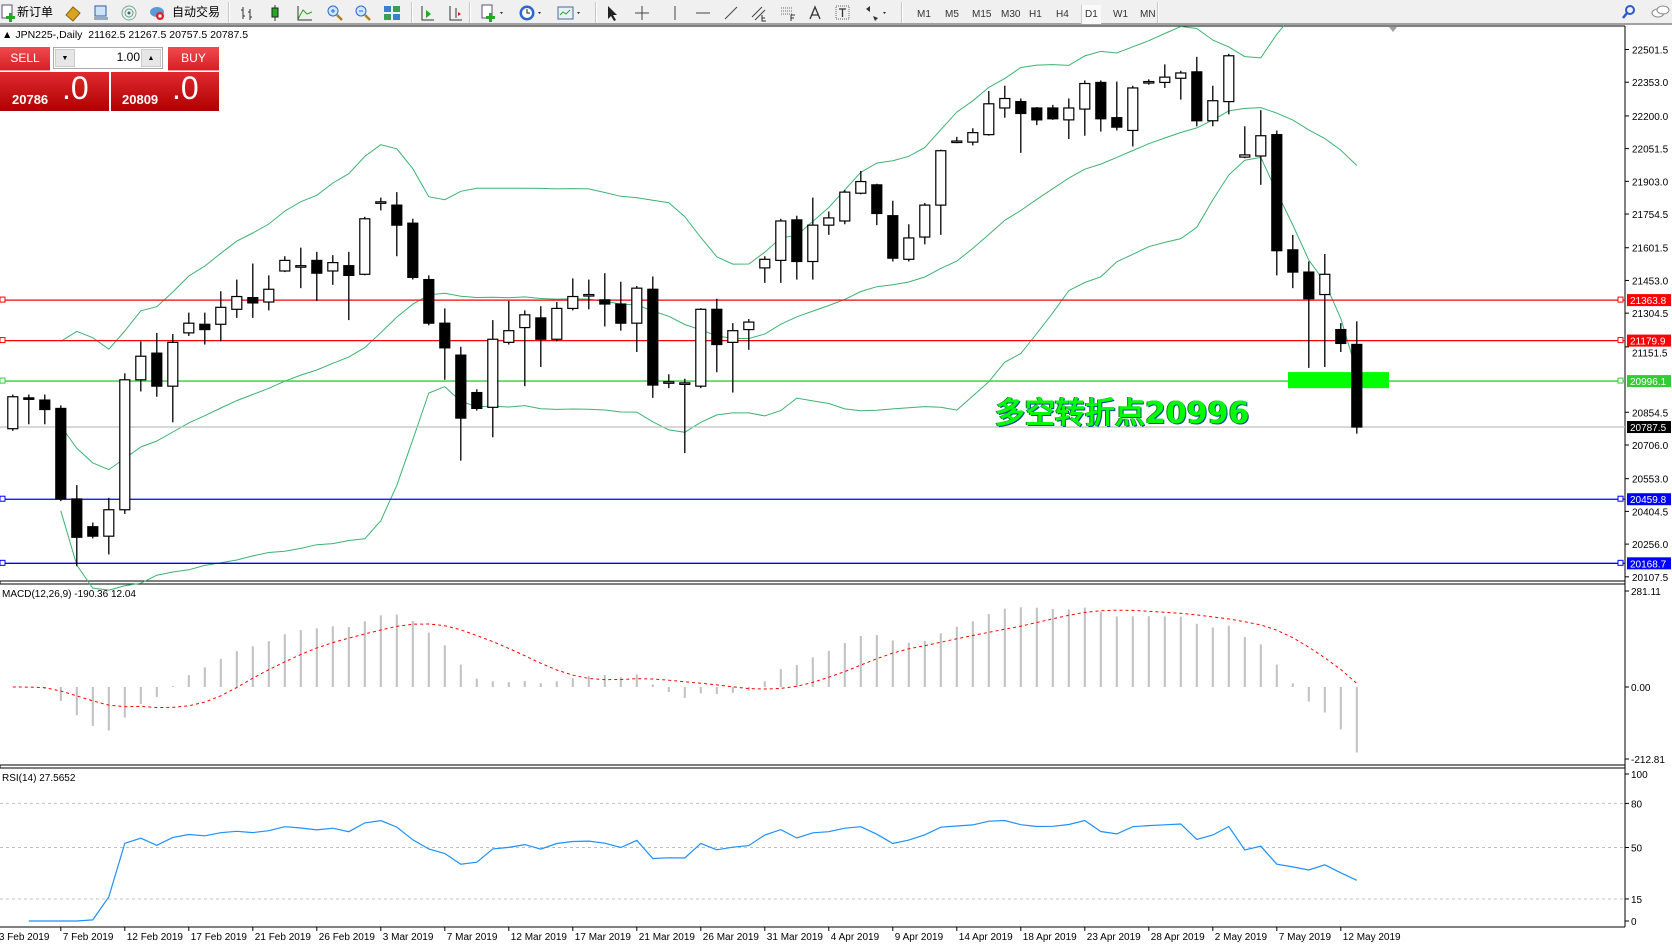 This screenshot has height=944, width=1672. I want to click on market-watch-button, so click(77, 12).